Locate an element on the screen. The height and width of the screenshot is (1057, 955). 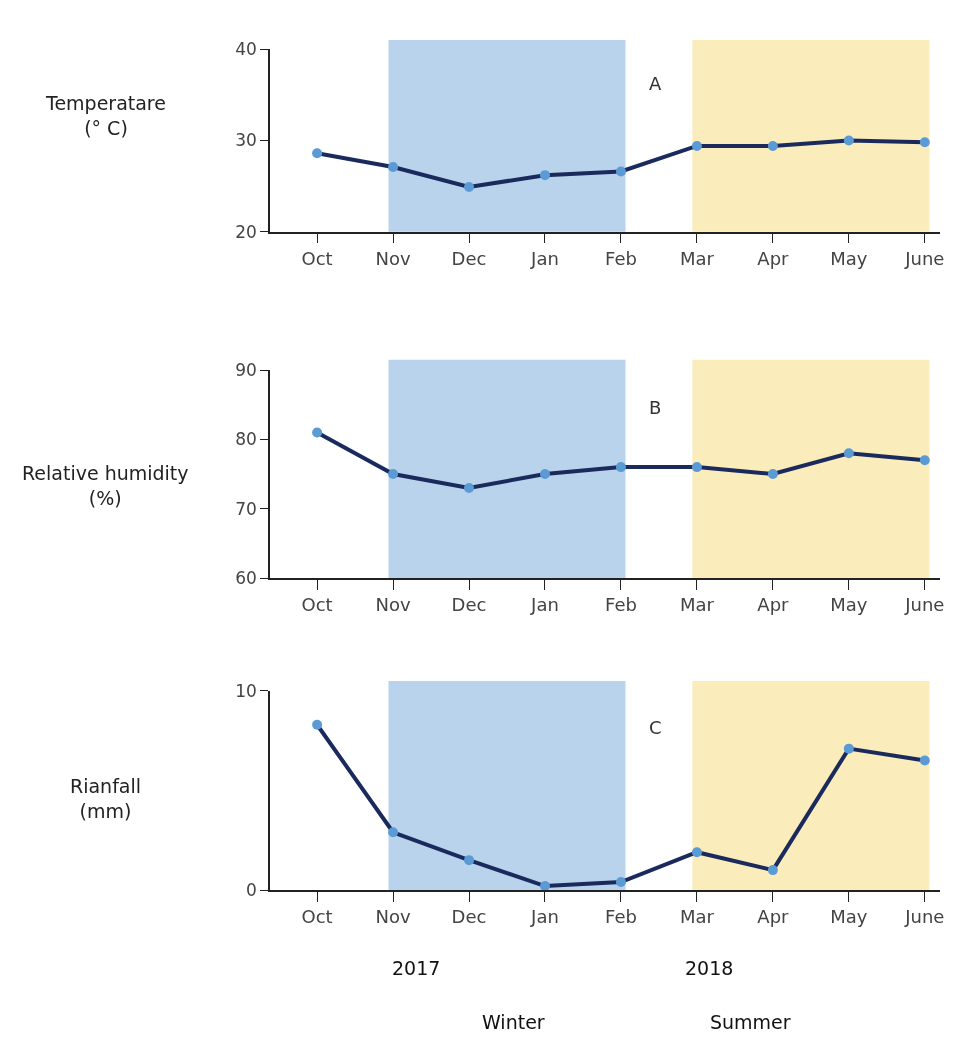
annotation: A is located at coordinates (655, 83).